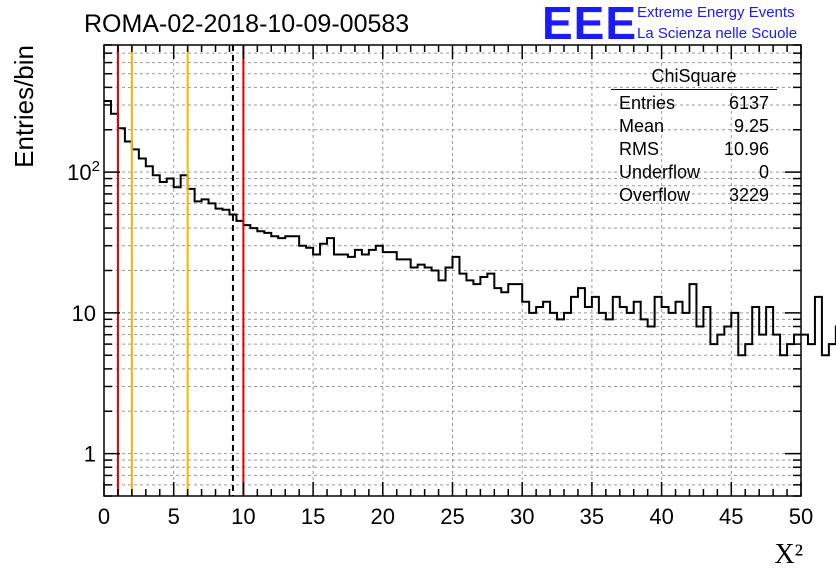 The width and height of the screenshot is (836, 572). What do you see at coordinates (801, 516) in the screenshot?
I see `x-tick-label: 50` at bounding box center [801, 516].